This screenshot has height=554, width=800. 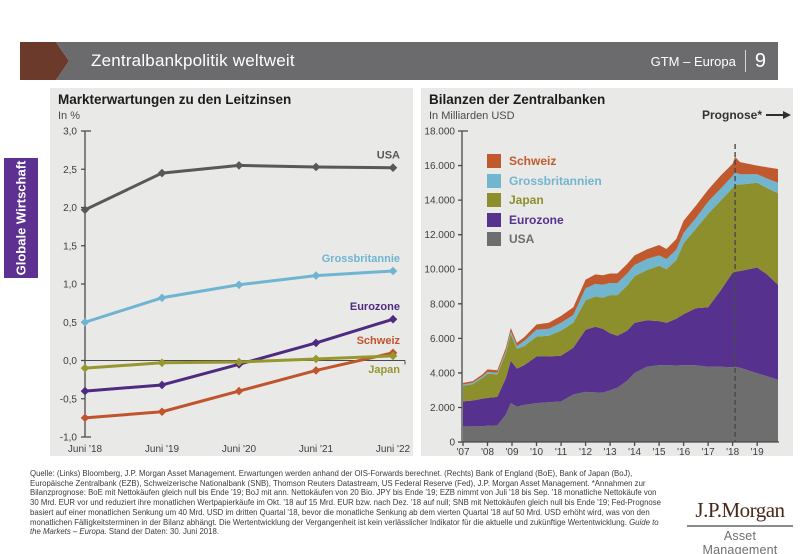 I want to click on page-title: Zentralbankpolitik weltweit, so click(x=193, y=60).